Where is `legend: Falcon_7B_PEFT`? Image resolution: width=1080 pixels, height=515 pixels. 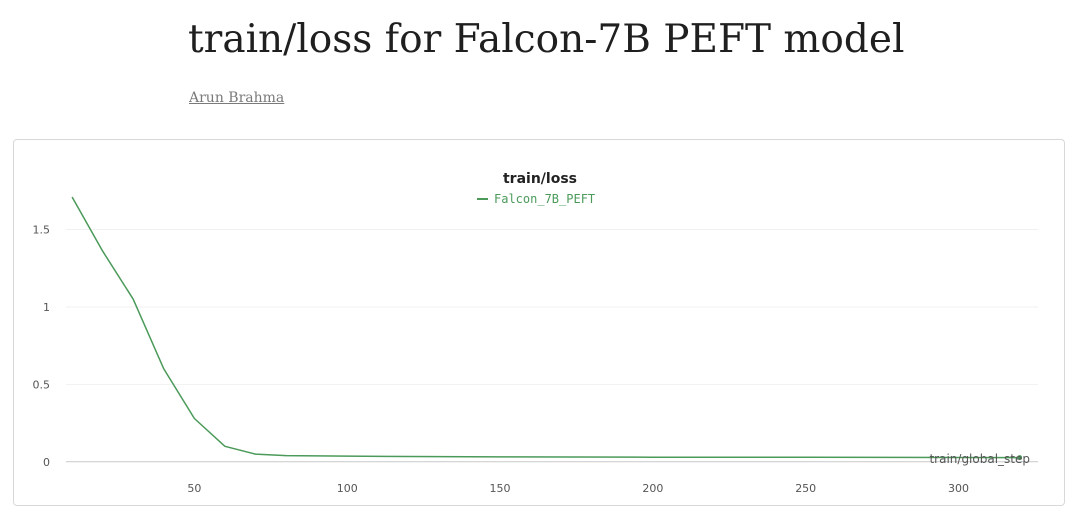
legend: Falcon_7B_PEFT is located at coordinates (536, 199).